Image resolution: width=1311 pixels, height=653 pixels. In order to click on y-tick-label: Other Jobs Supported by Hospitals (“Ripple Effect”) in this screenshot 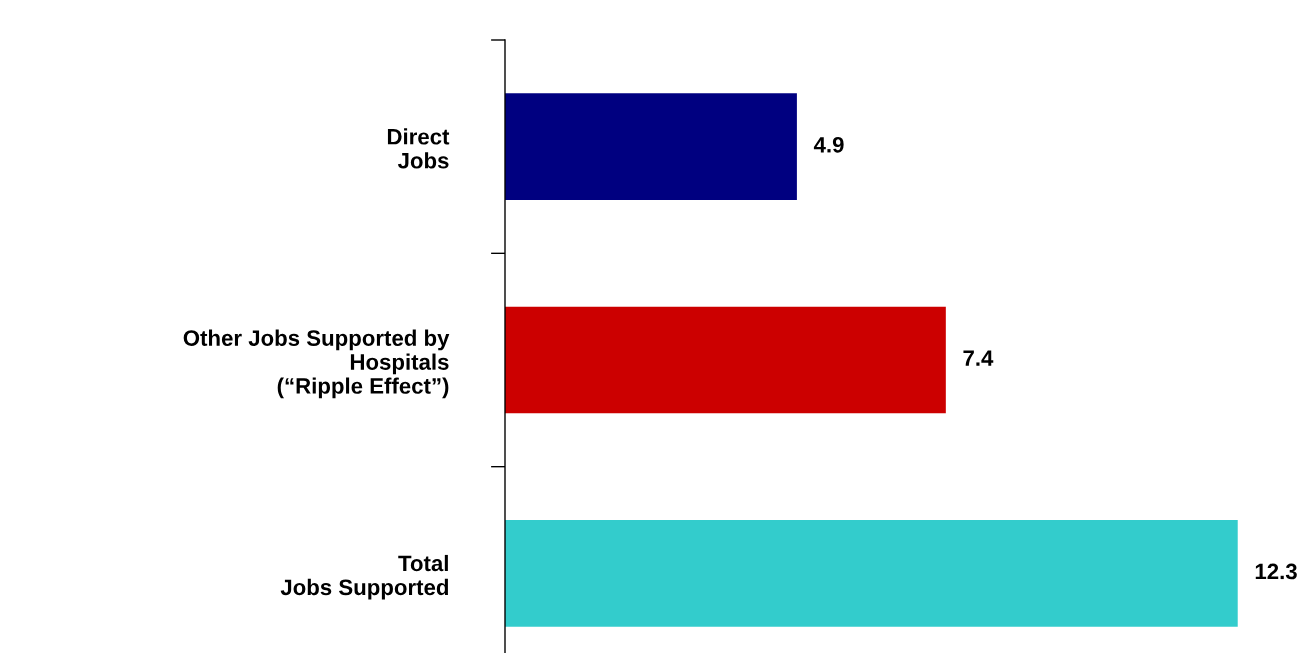, I will do `click(316, 364)`.